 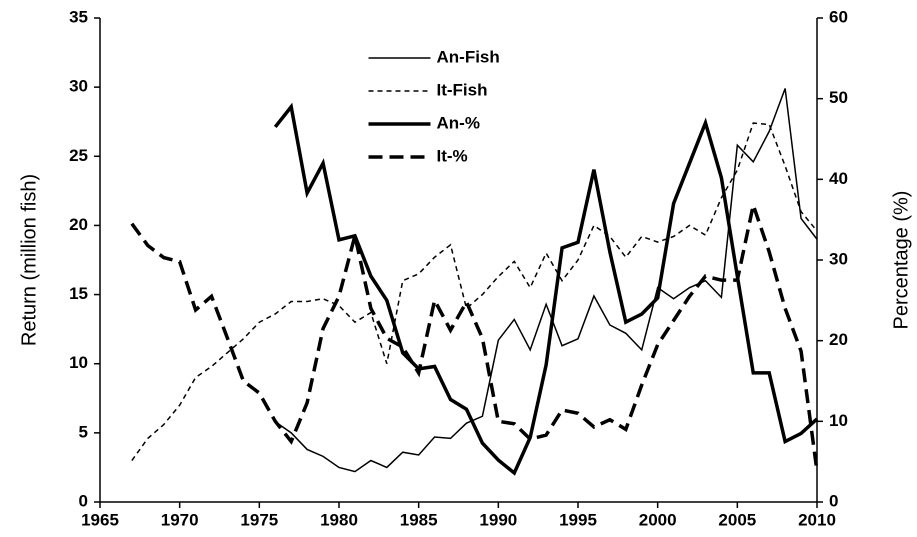 What do you see at coordinates (29, 260) in the screenshot?
I see `y-axis-label: Return (million fish)` at bounding box center [29, 260].